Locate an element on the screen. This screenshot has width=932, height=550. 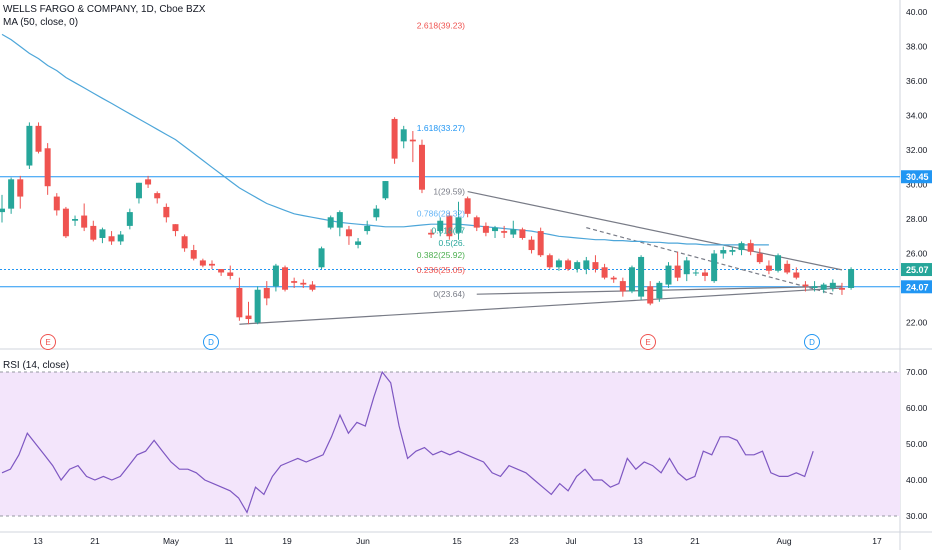
rsi-legend: RSI (14, close) is located at coordinates (36, 365).